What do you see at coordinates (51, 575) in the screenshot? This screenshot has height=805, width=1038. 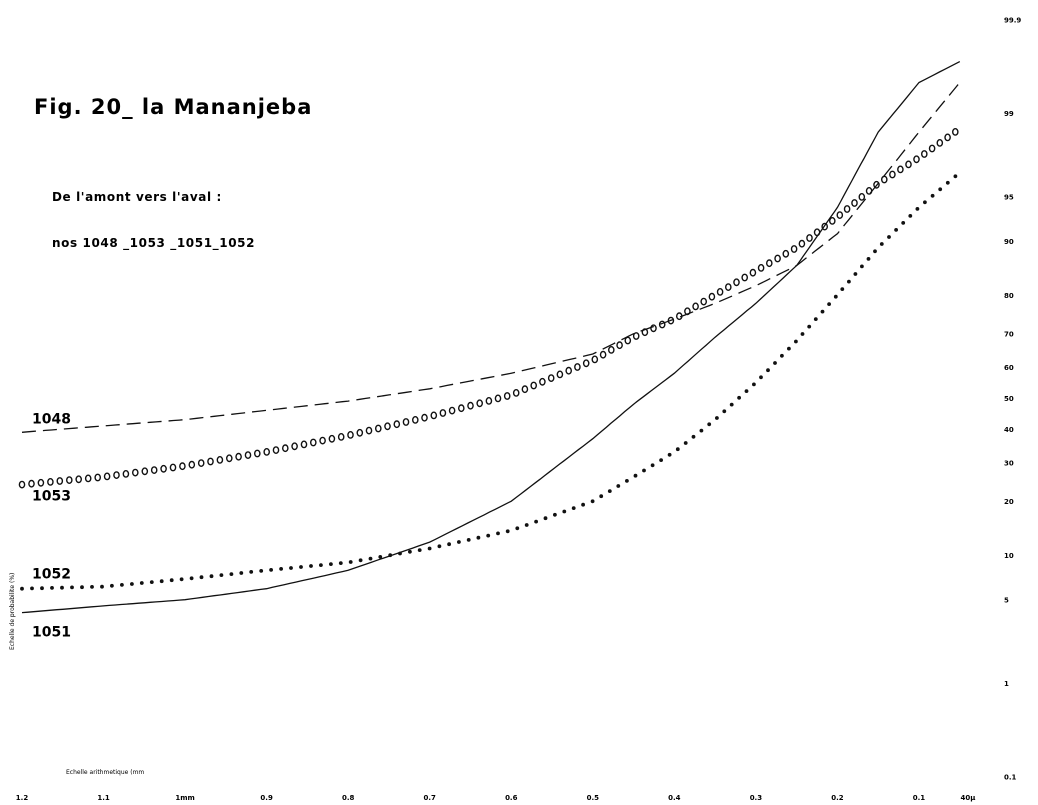 I see `series-label-1052: 1052` at bounding box center [51, 575].